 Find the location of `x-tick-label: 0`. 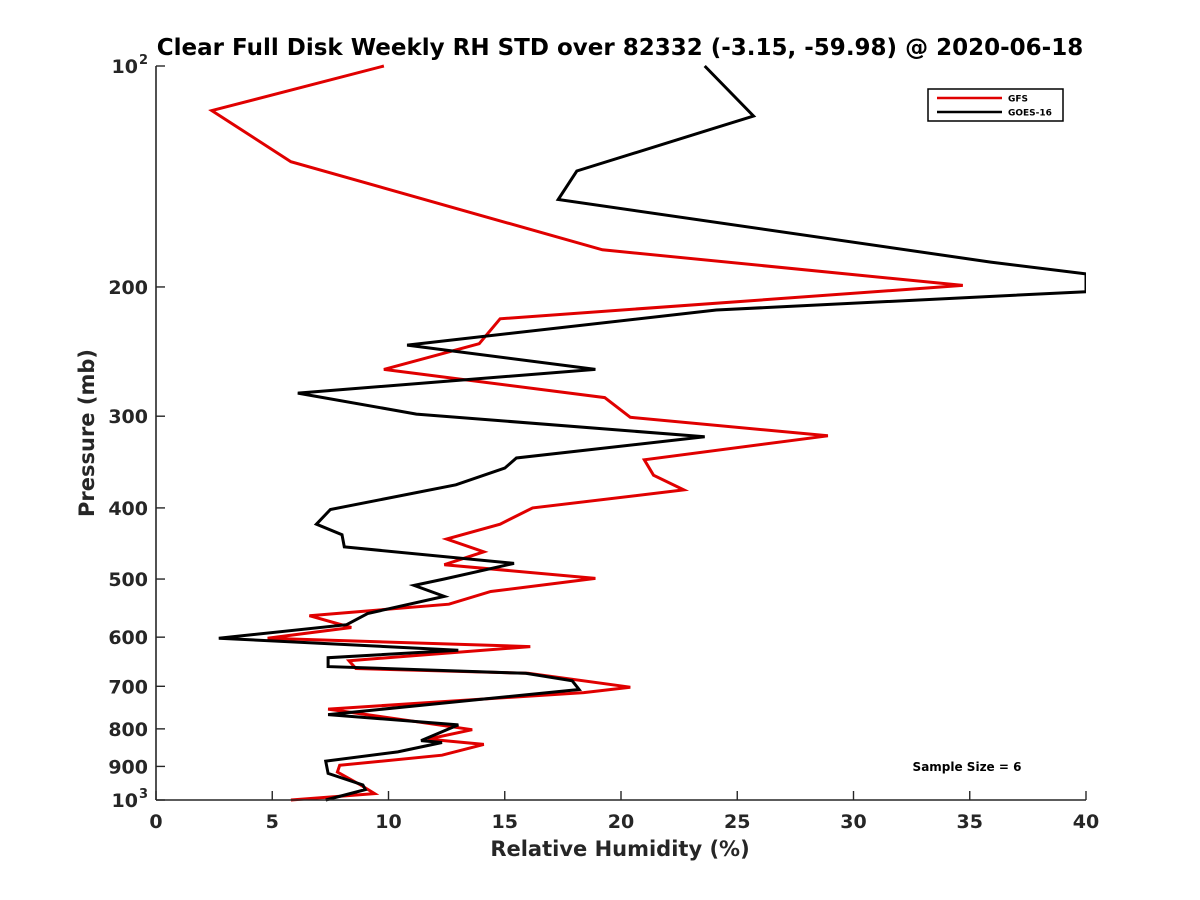

x-tick-label: 0 is located at coordinates (155, 822).